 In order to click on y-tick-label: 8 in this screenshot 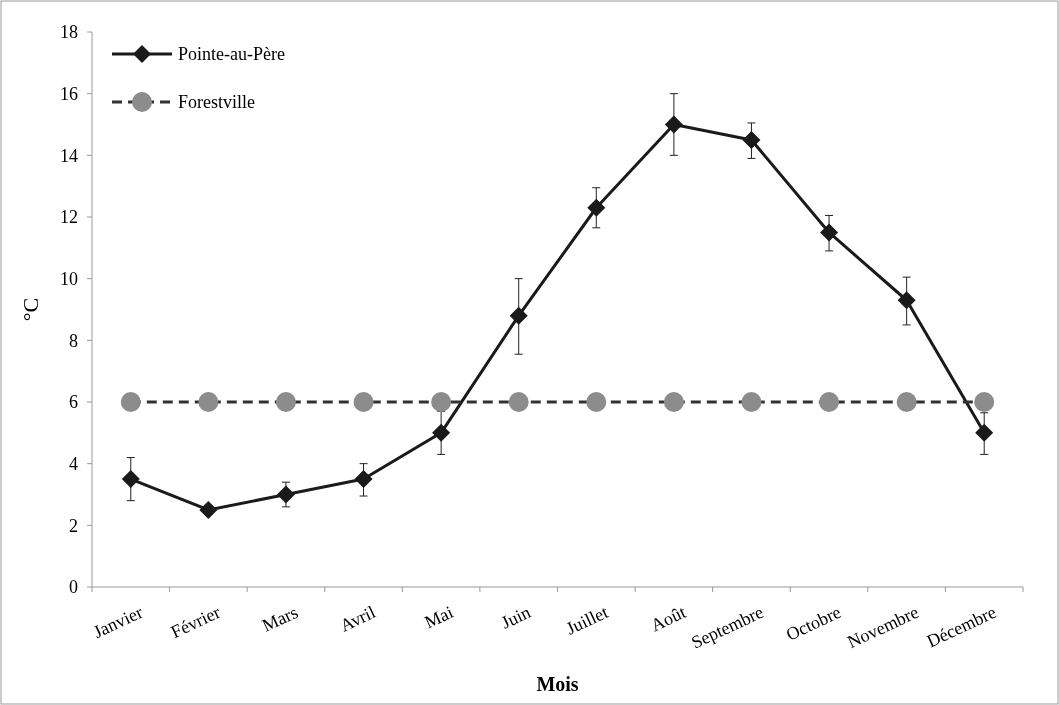, I will do `click(73, 340)`.